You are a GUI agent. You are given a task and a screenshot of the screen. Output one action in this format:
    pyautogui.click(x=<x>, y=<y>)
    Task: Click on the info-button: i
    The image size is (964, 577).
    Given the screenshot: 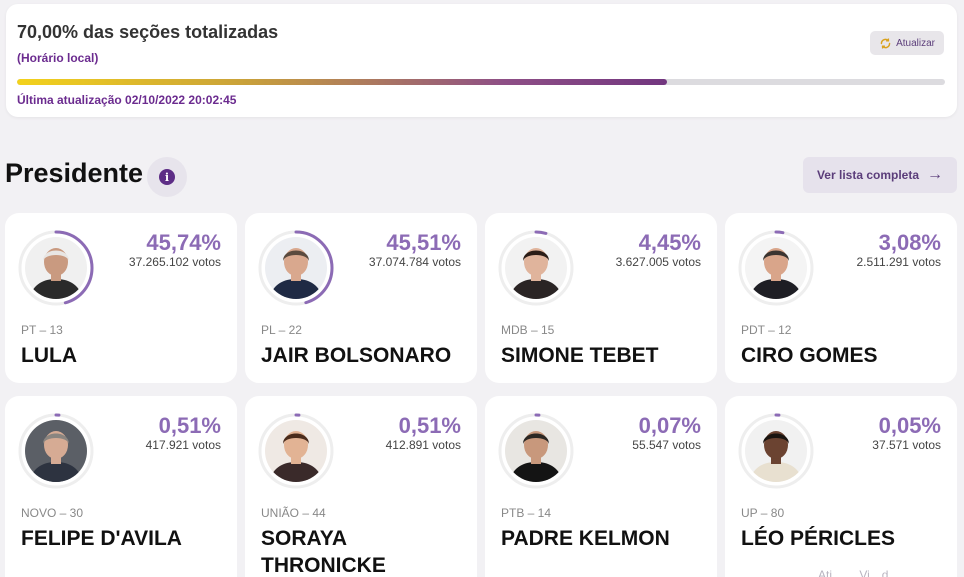 What is the action you would take?
    pyautogui.click(x=167, y=177)
    